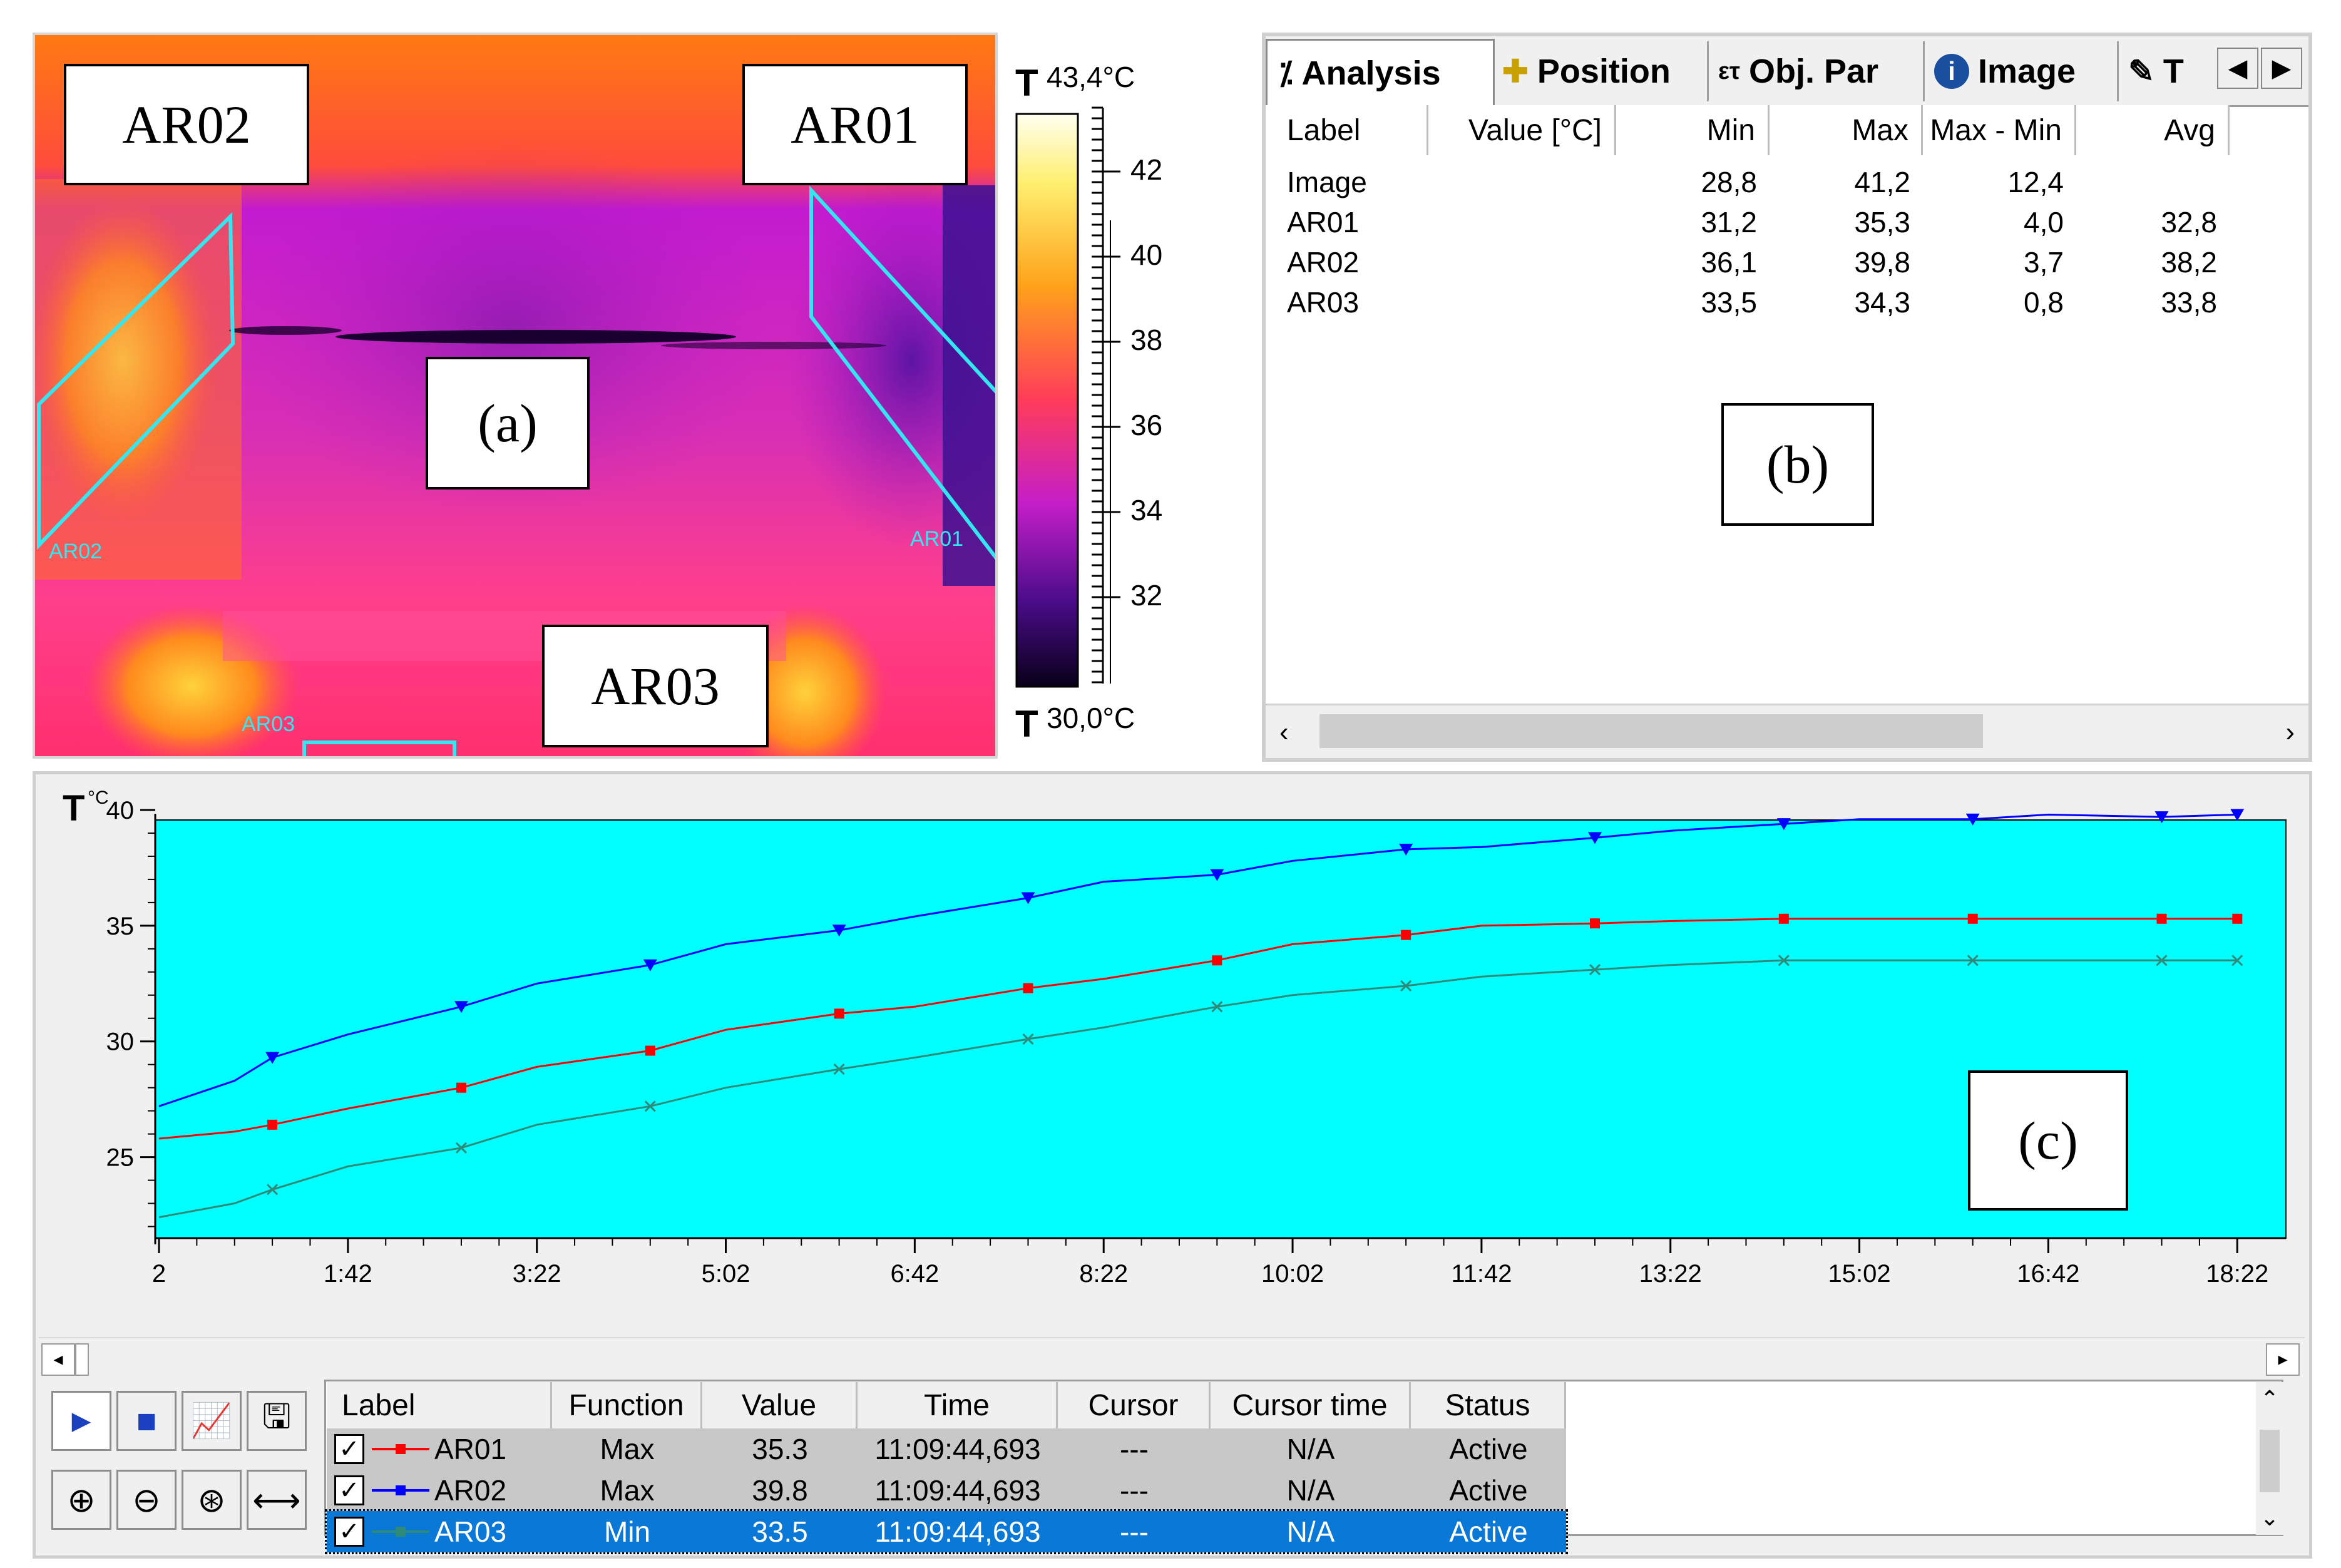 The height and width of the screenshot is (1568, 2341). I want to click on new-graph-button: 📈, so click(212, 1421).